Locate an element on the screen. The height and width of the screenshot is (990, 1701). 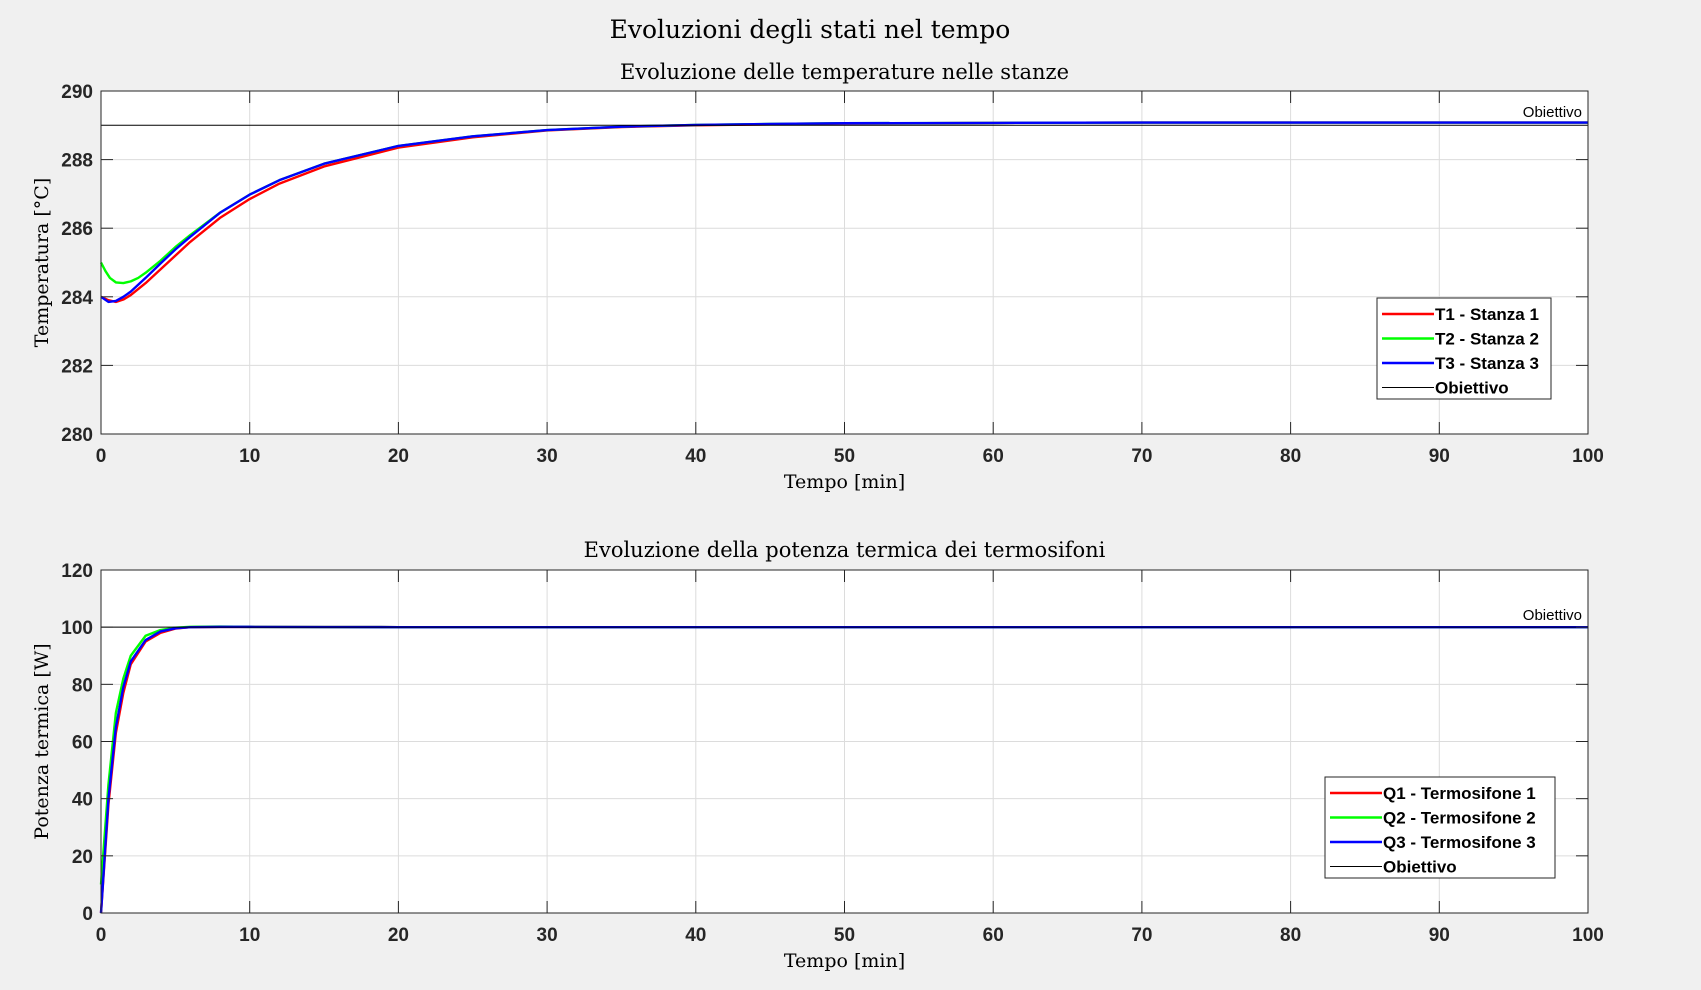
temperature-legend-label: T2 - Stanza 2 is located at coordinates (1487, 339).